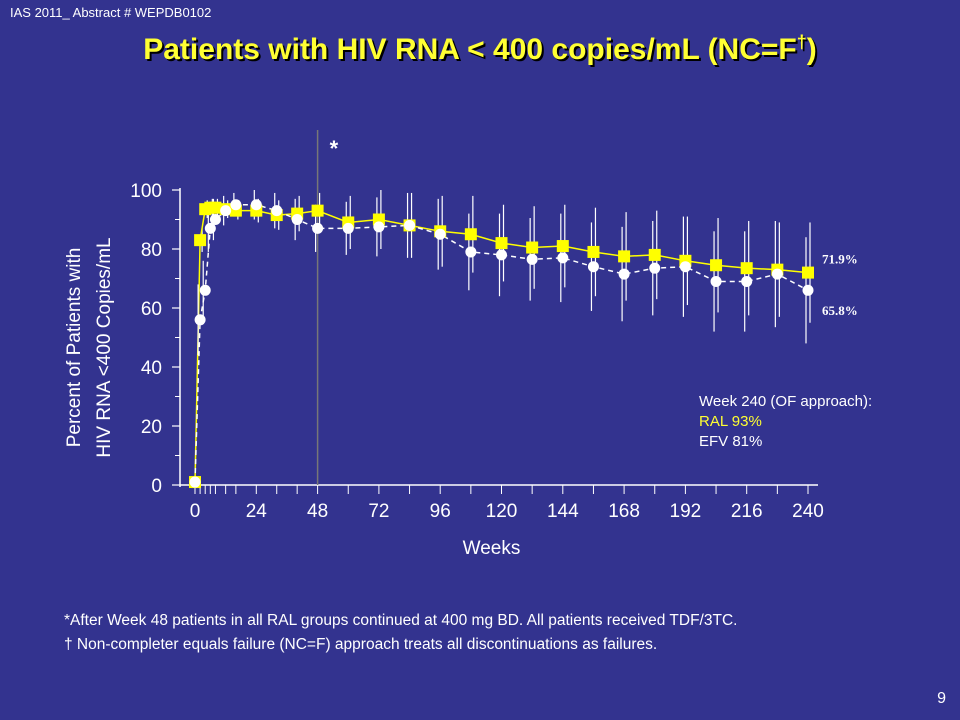 This screenshot has width=960, height=720. Describe the element at coordinates (808, 511) in the screenshot. I see `x-tick-label: 240` at that location.